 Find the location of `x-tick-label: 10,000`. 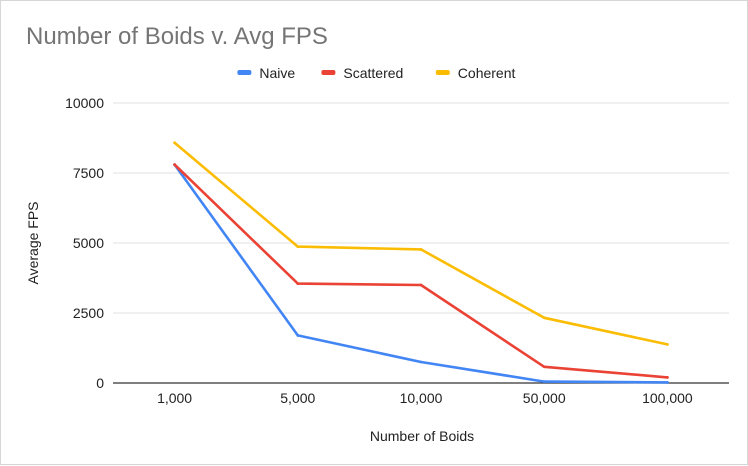

x-tick-label: 10,000 is located at coordinates (421, 398).